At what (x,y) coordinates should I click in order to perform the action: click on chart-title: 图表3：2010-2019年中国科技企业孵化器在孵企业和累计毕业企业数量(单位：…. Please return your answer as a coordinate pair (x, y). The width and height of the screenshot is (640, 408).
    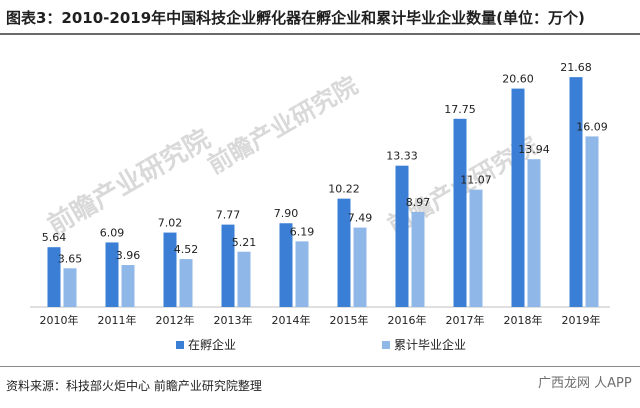
    Looking at the image, I should click on (295, 18).